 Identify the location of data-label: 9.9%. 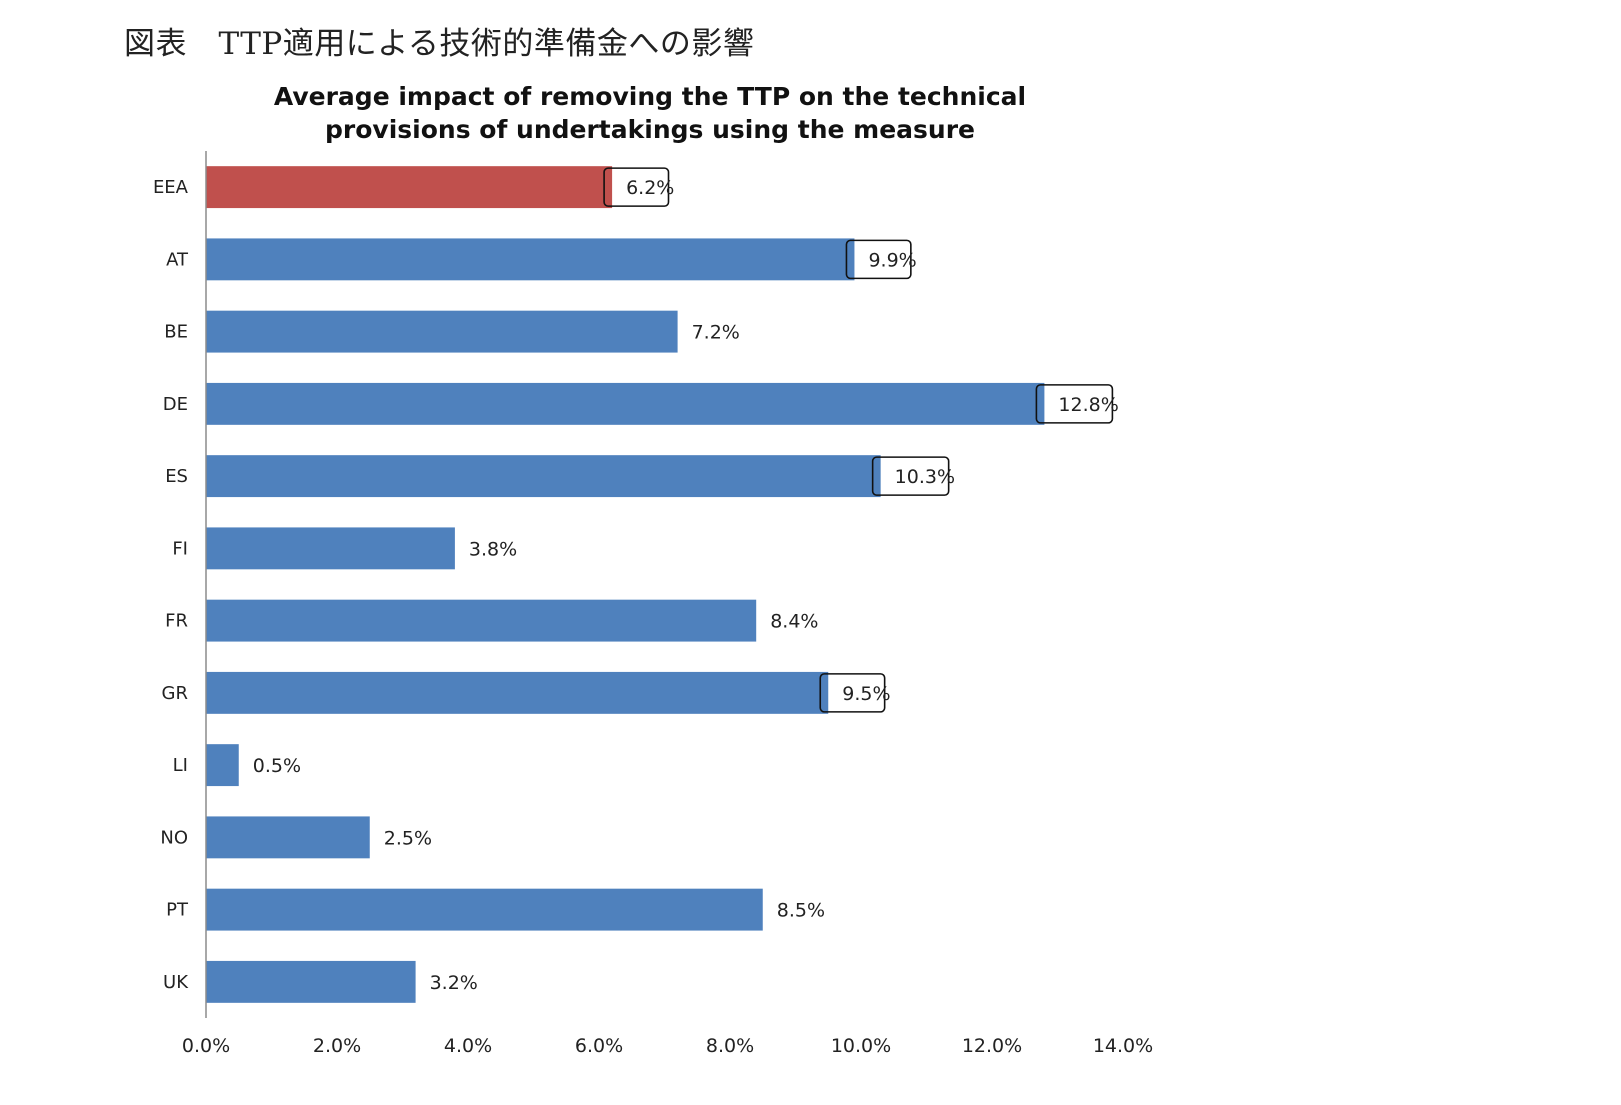
(892, 260).